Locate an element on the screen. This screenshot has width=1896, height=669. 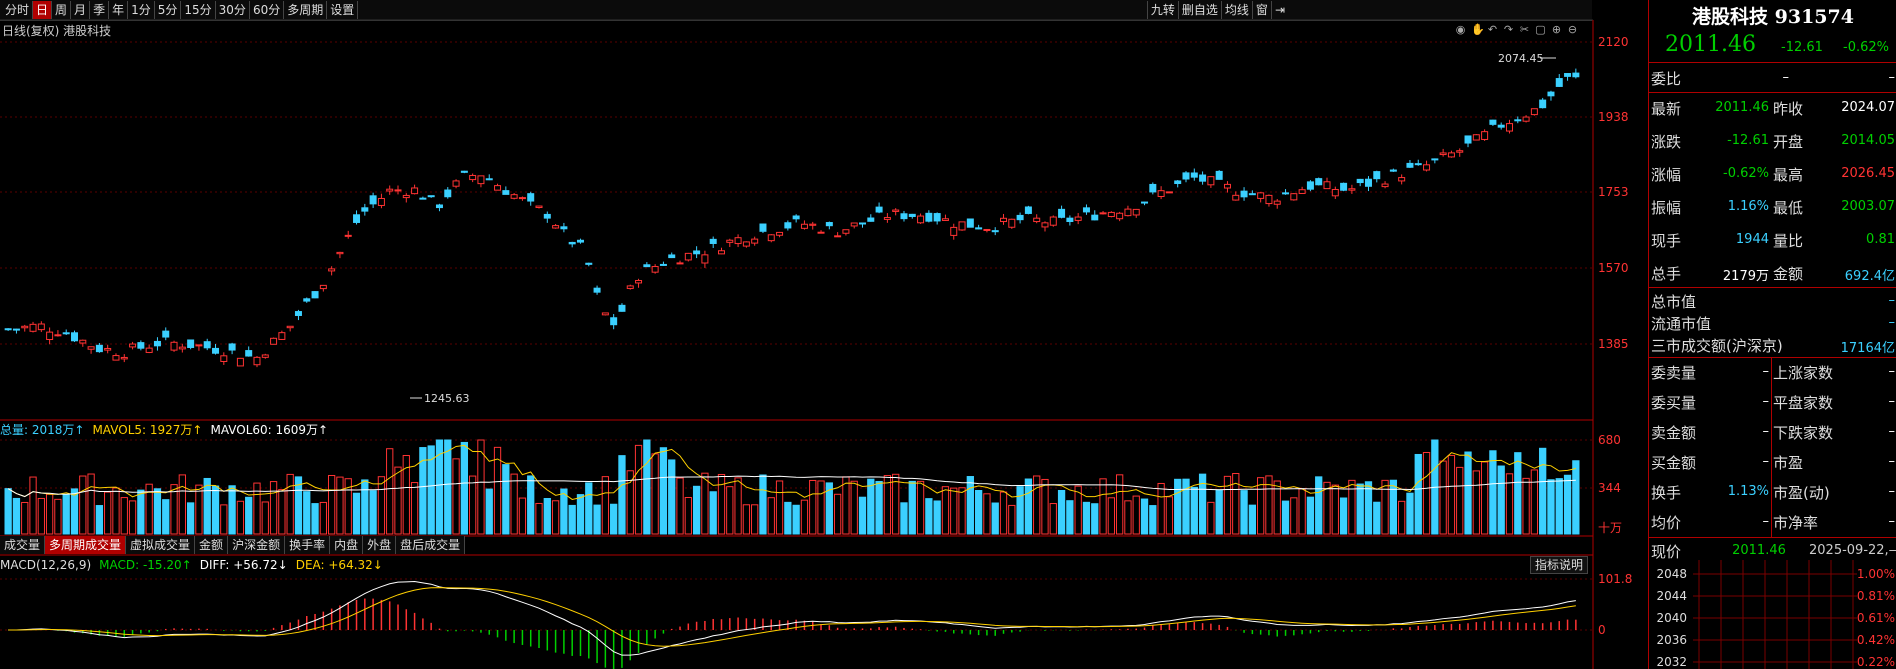
volume-tab: 外盘 is located at coordinates (380, 545).